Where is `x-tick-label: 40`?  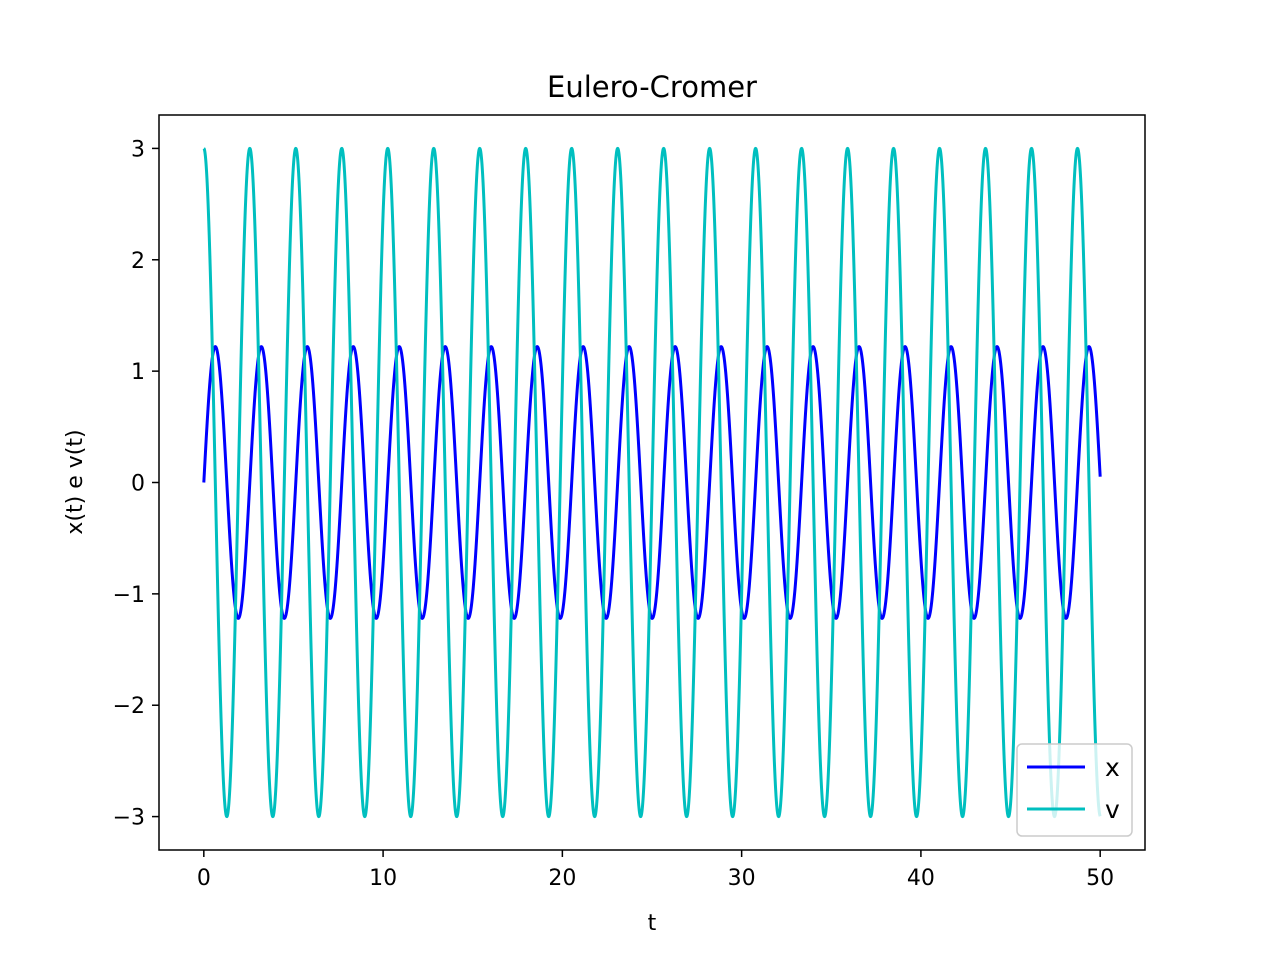 x-tick-label: 40 is located at coordinates (921, 878).